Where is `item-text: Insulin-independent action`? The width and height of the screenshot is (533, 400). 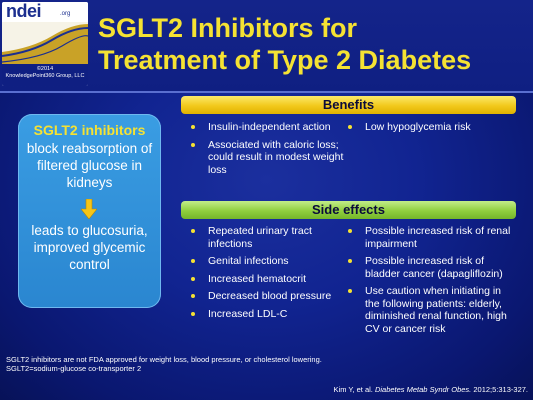 item-text: Insulin-independent action is located at coordinates (269, 127).